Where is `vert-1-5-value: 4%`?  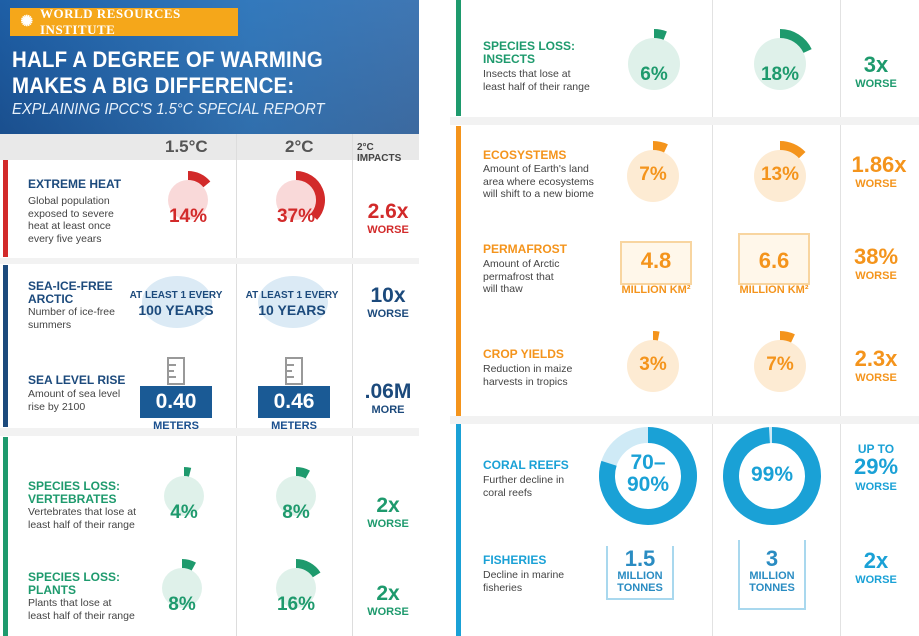
vert-1-5-value: 4% is located at coordinates (184, 512).